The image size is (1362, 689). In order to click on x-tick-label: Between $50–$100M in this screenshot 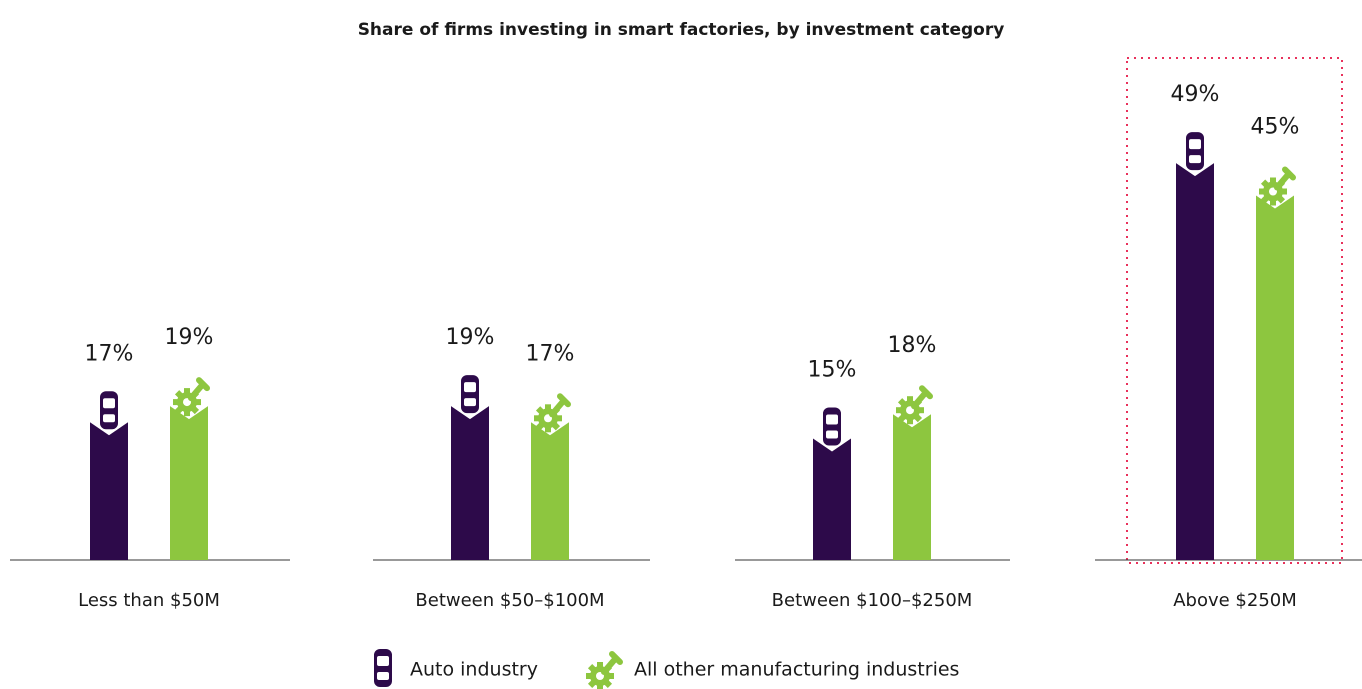, I will do `click(509, 600)`.